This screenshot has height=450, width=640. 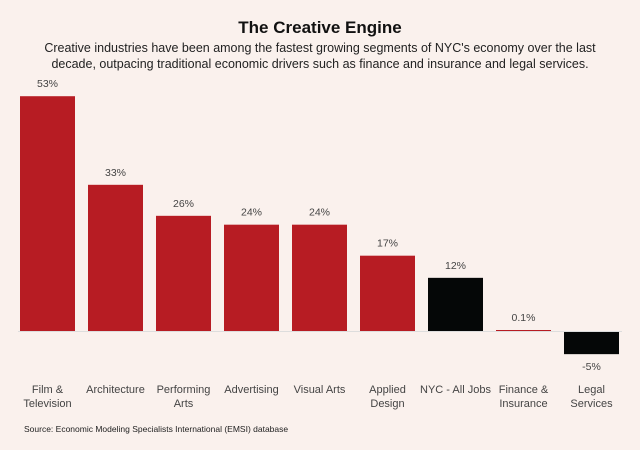 What do you see at coordinates (48, 390) in the screenshot?
I see `category-label: Film &` at bounding box center [48, 390].